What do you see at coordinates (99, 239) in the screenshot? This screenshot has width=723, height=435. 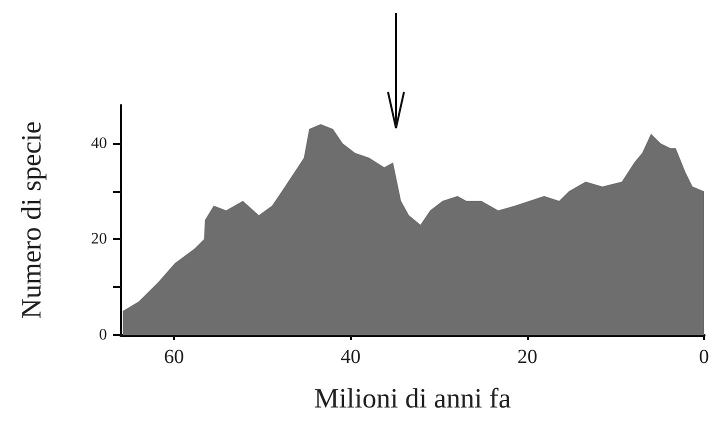 I see `y-tick-label: 20` at bounding box center [99, 239].